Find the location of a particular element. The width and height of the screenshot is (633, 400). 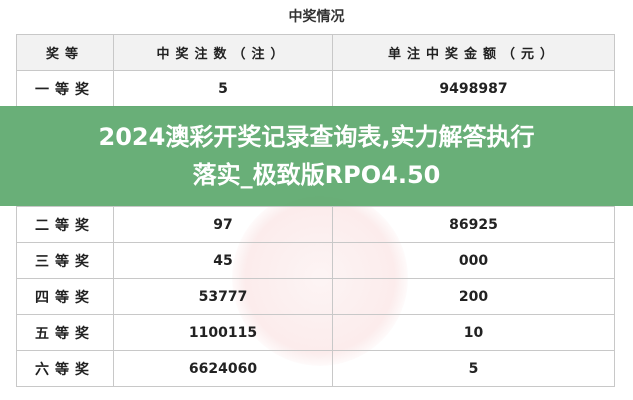

table-row: 四等奖 53777 200 is located at coordinates (315, 296).